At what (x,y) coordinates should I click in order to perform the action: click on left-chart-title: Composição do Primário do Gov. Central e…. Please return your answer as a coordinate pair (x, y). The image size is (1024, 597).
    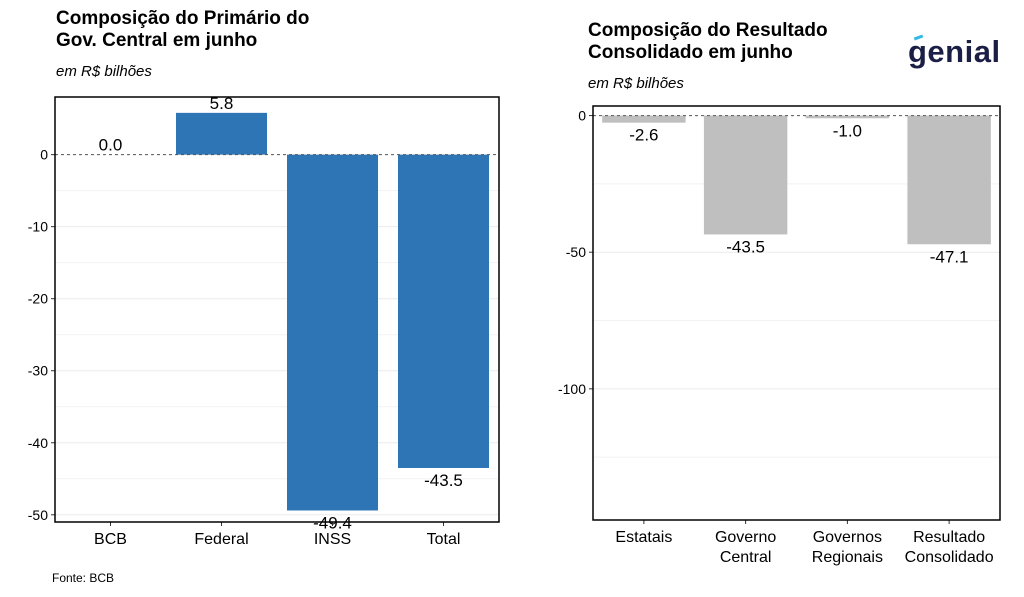
    Looking at the image, I should click on (246, 30).